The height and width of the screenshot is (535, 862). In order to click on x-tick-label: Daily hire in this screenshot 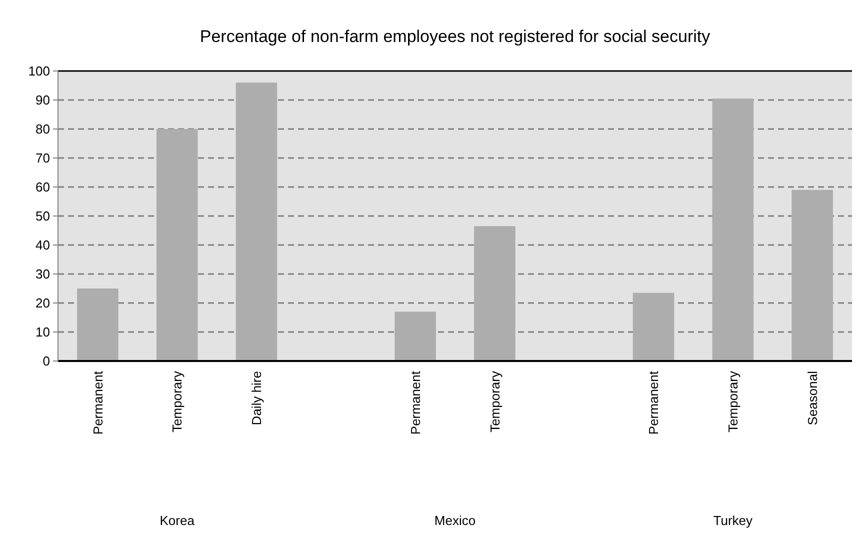, I will do `click(256, 398)`.